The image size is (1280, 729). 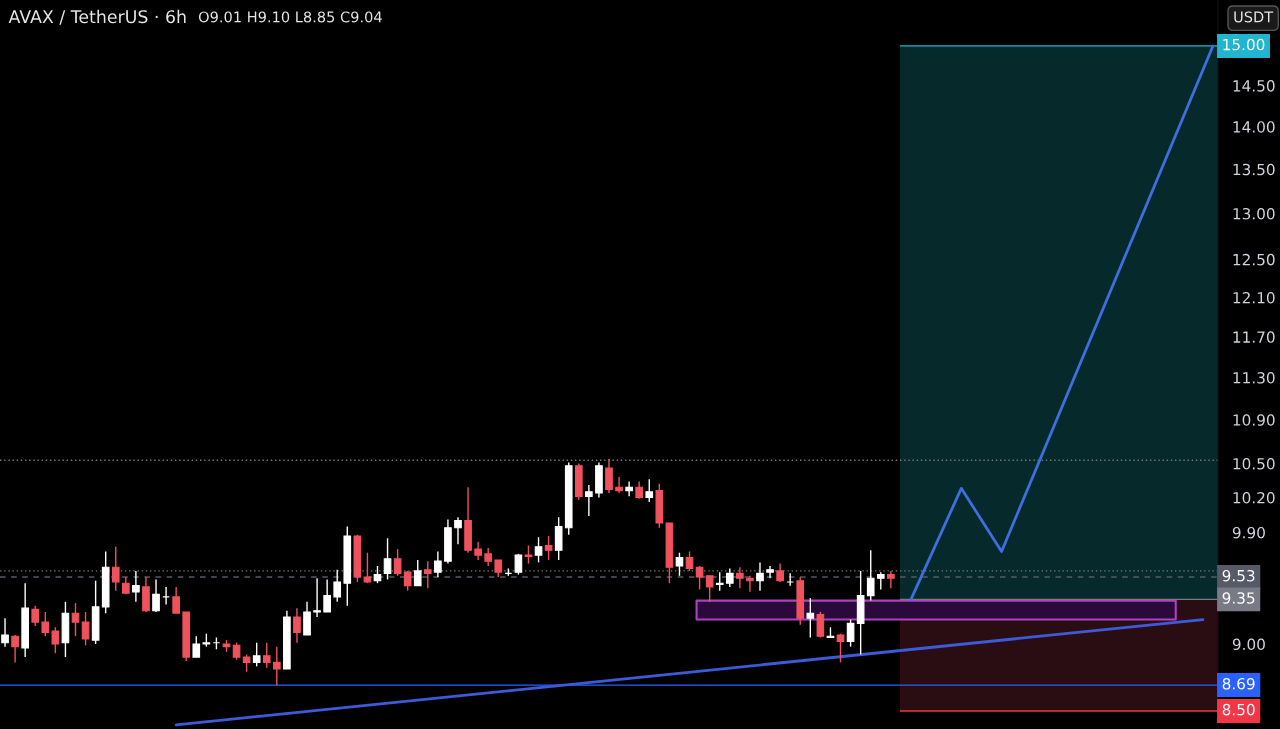 What do you see at coordinates (1248, 532) in the screenshot?
I see `y-tick-label: 9.90` at bounding box center [1248, 532].